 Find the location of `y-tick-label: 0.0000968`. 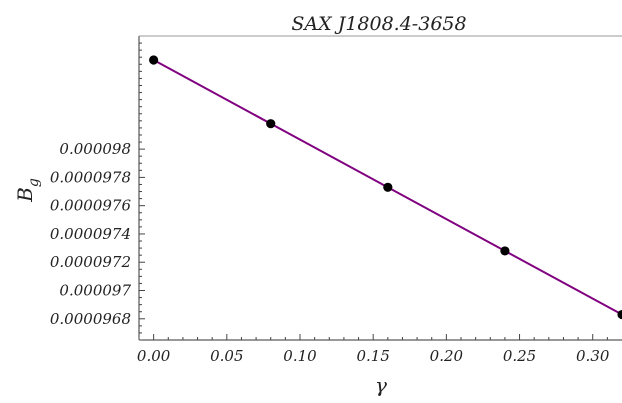

y-tick-label: 0.0000968 is located at coordinates (90, 319).